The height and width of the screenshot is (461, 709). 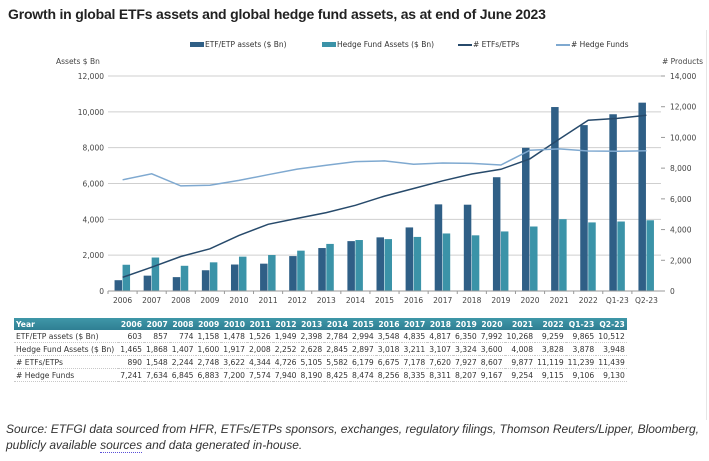 What do you see at coordinates (388, 324) in the screenshot?
I see `table-header-cell: 2016` at bounding box center [388, 324].